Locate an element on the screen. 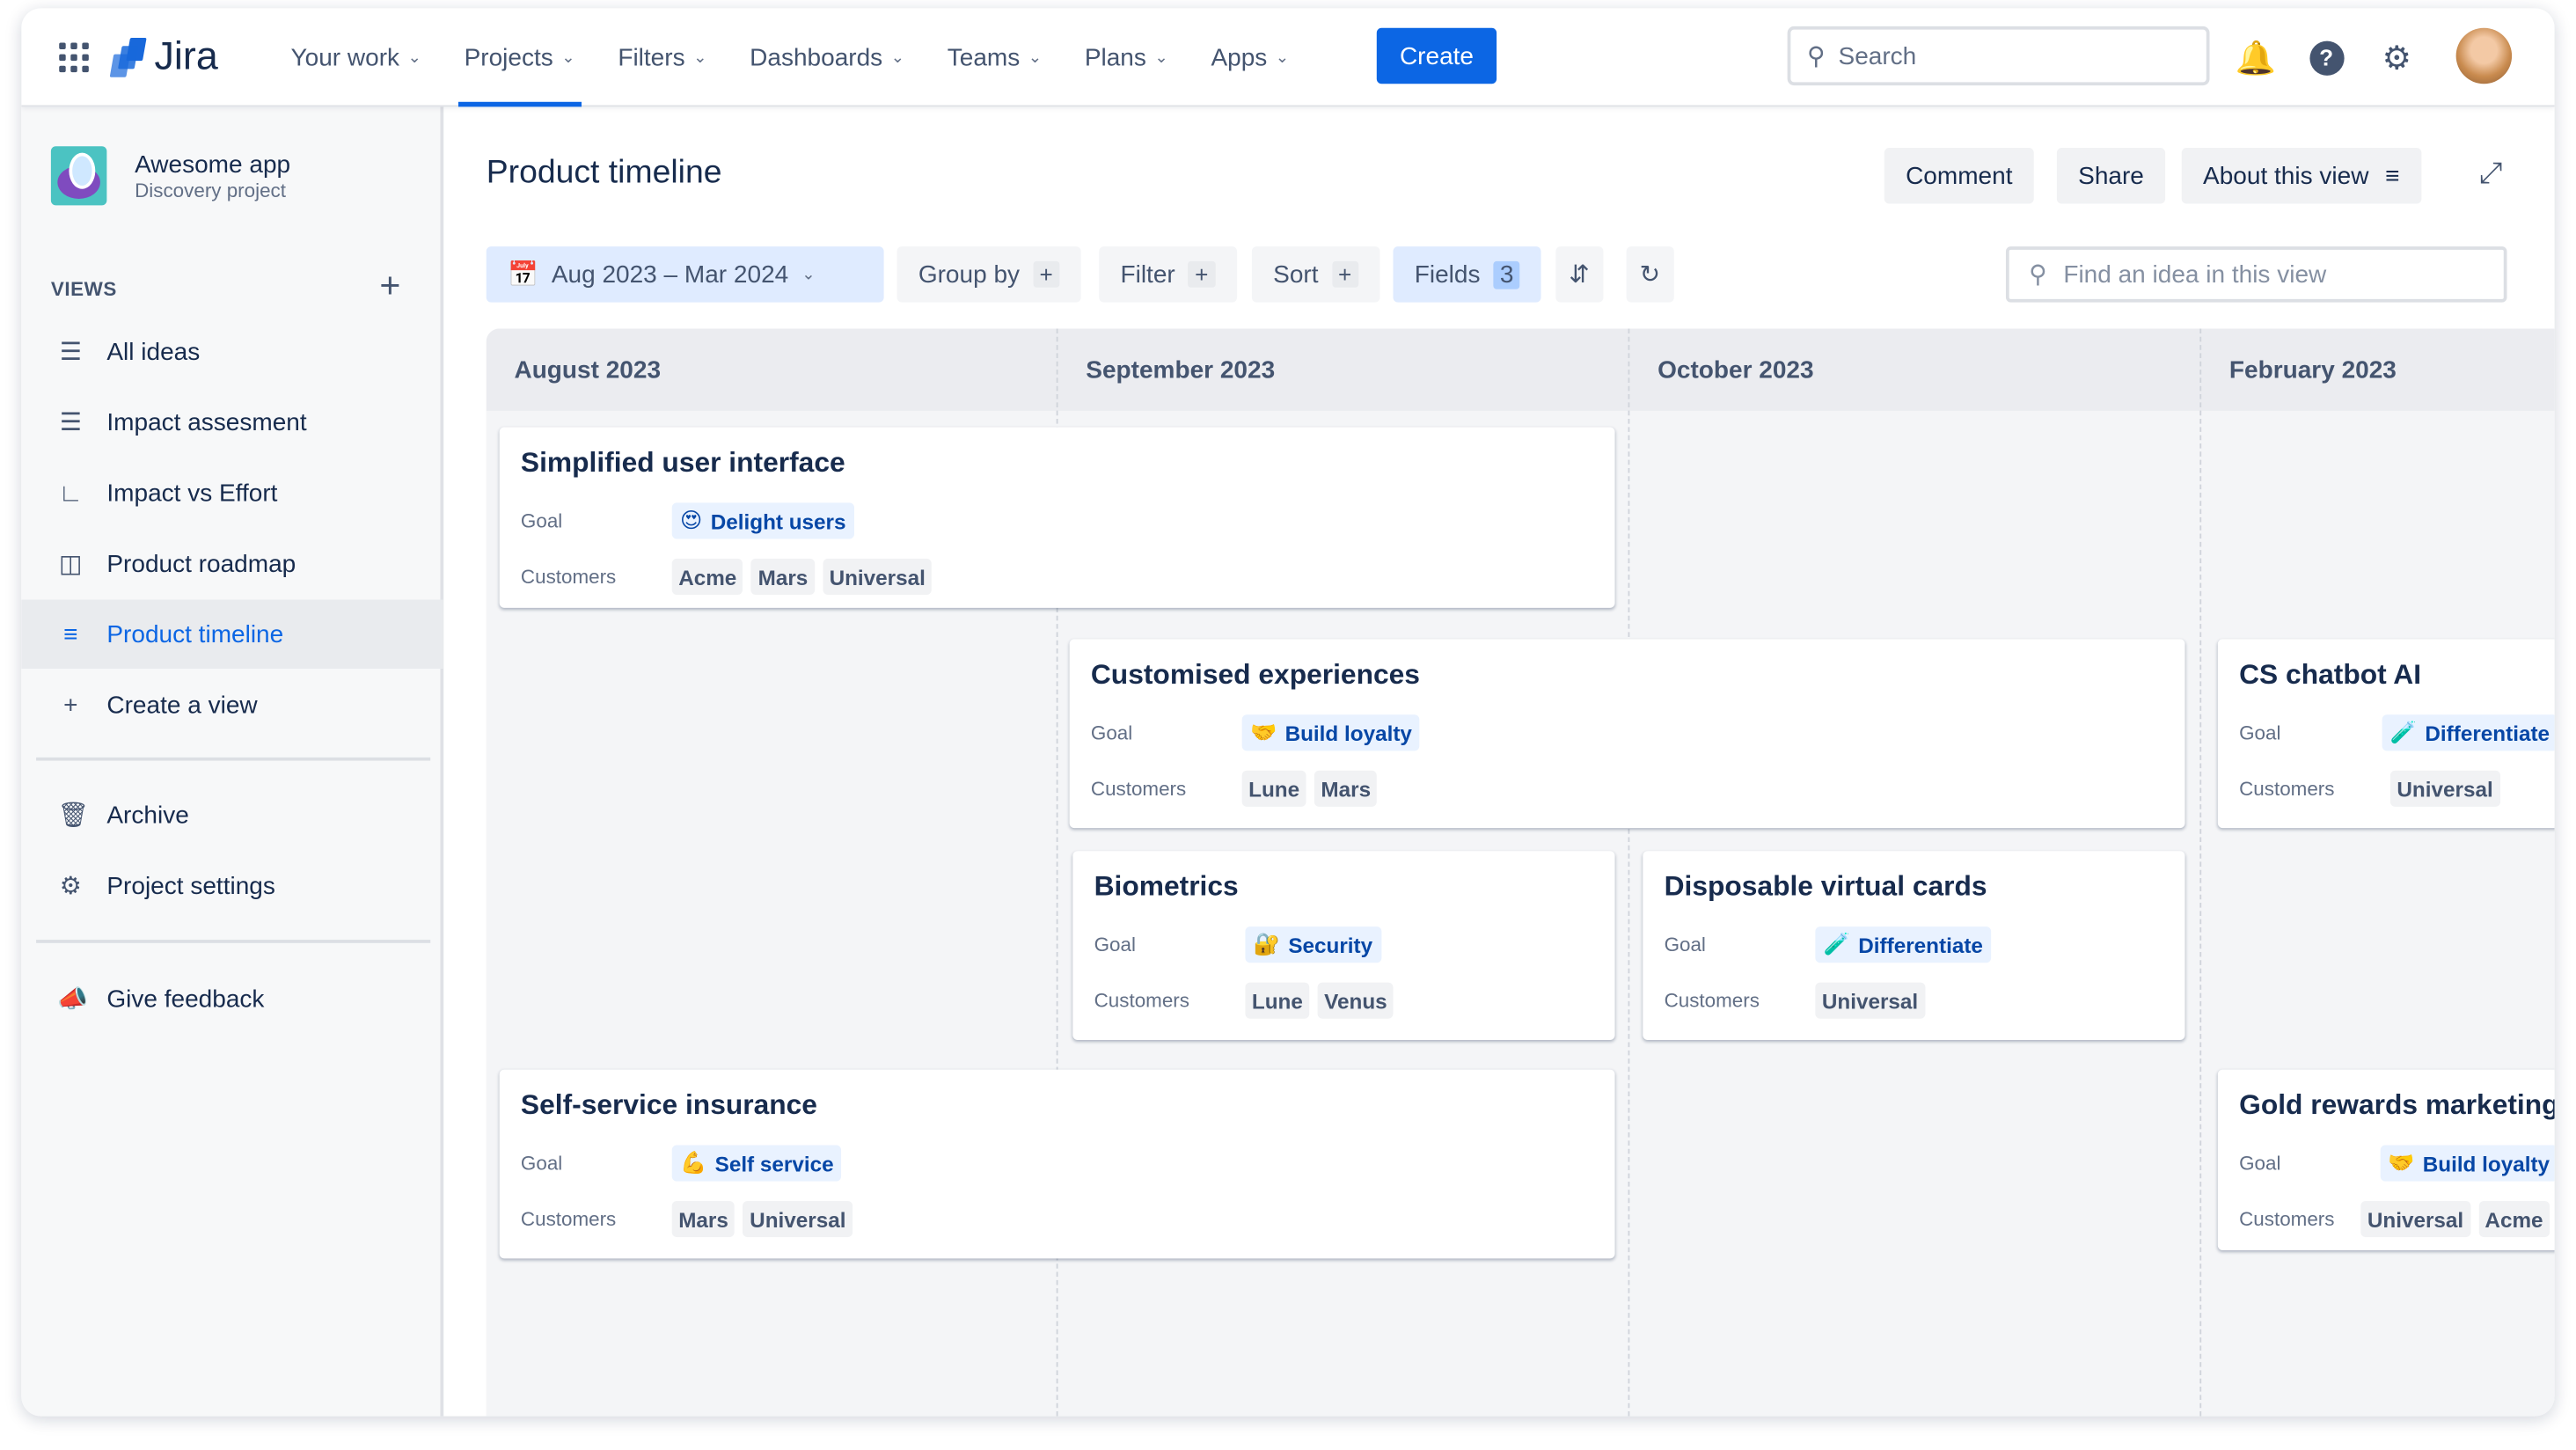 The width and height of the screenshot is (2576, 1450). create-button: Create is located at coordinates (1436, 55).